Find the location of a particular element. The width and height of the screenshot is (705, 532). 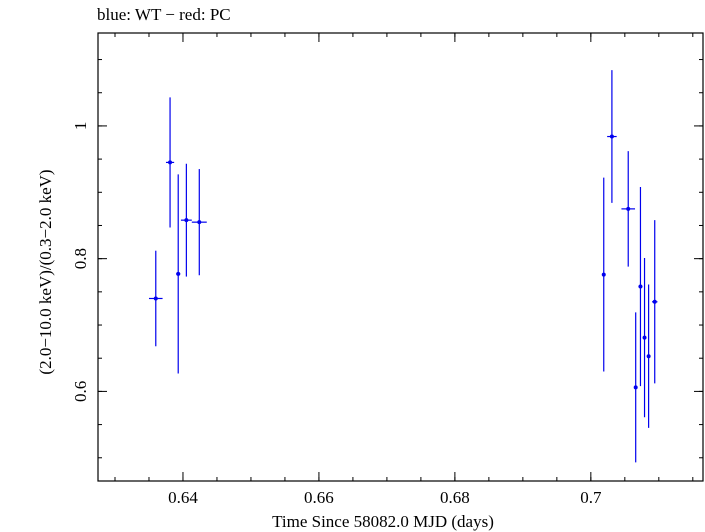

y-tick-label: 0.6 is located at coordinates (80, 391).